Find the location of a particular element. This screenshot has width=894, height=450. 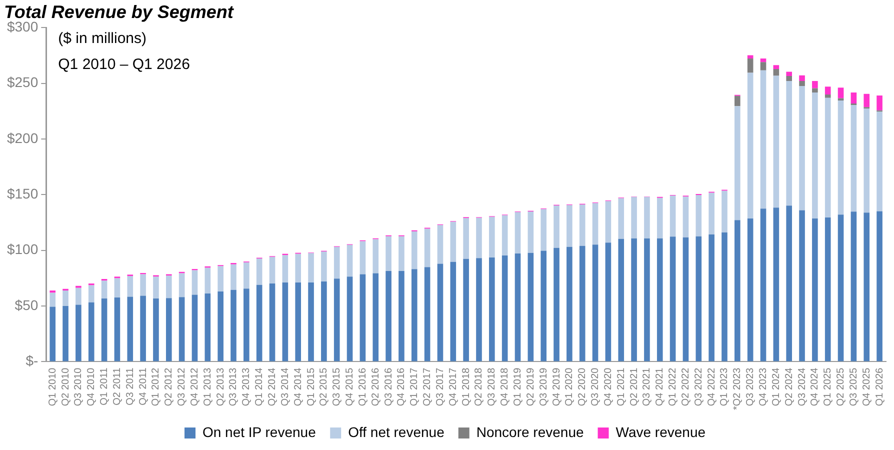

x-tick-label: Q4 2015 is located at coordinates (350, 386).